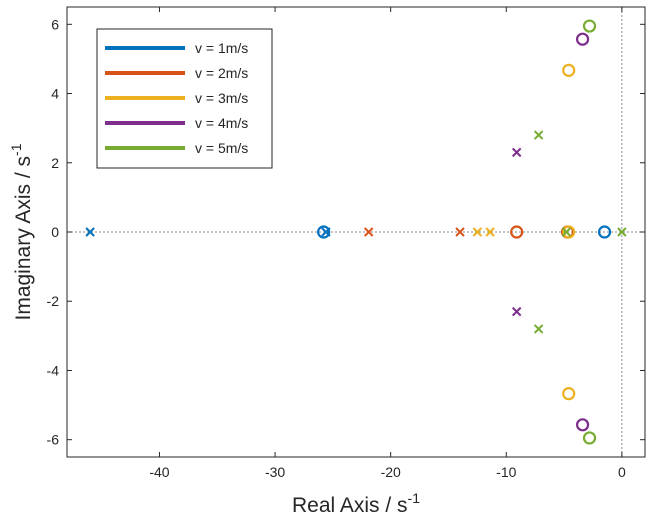 This screenshot has height=520, width=665. I want to click on legend-entry: v = 3m/s, so click(176, 98).